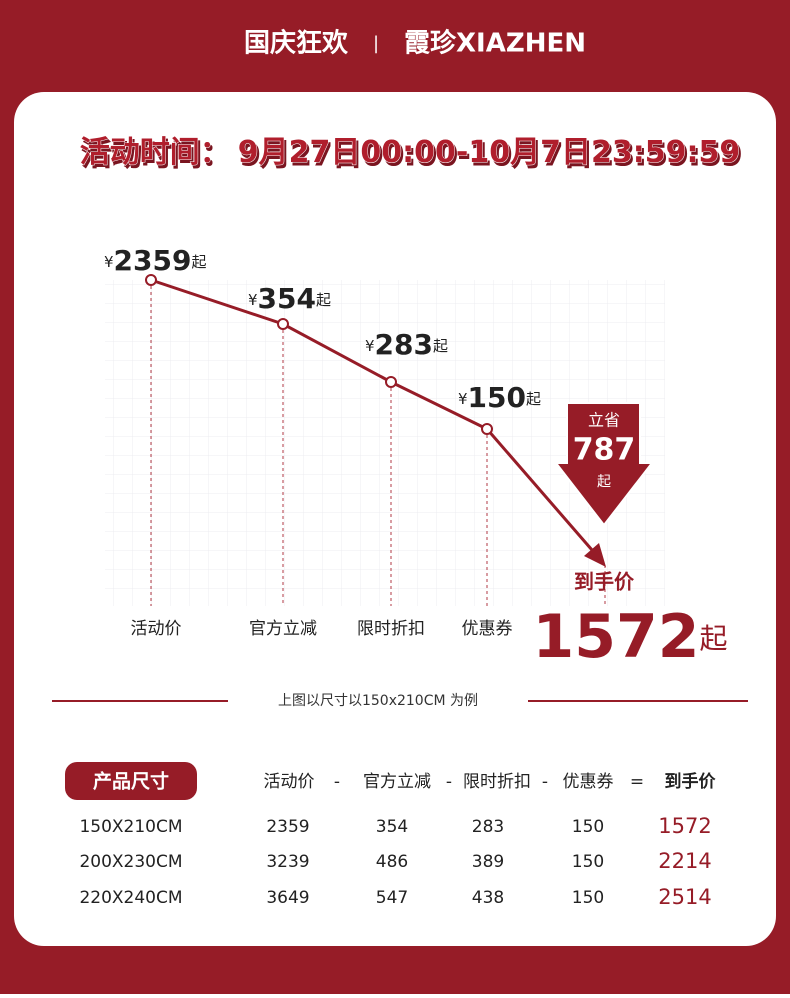  What do you see at coordinates (495, 43) in the screenshot?
I see `header-brand: 霞珍XIAZHEN` at bounding box center [495, 43].